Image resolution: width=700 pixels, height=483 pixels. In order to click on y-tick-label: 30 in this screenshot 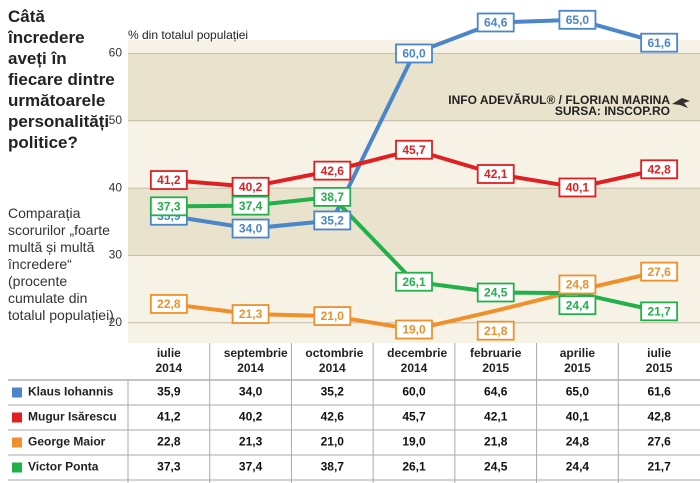, I will do `click(116, 255)`.